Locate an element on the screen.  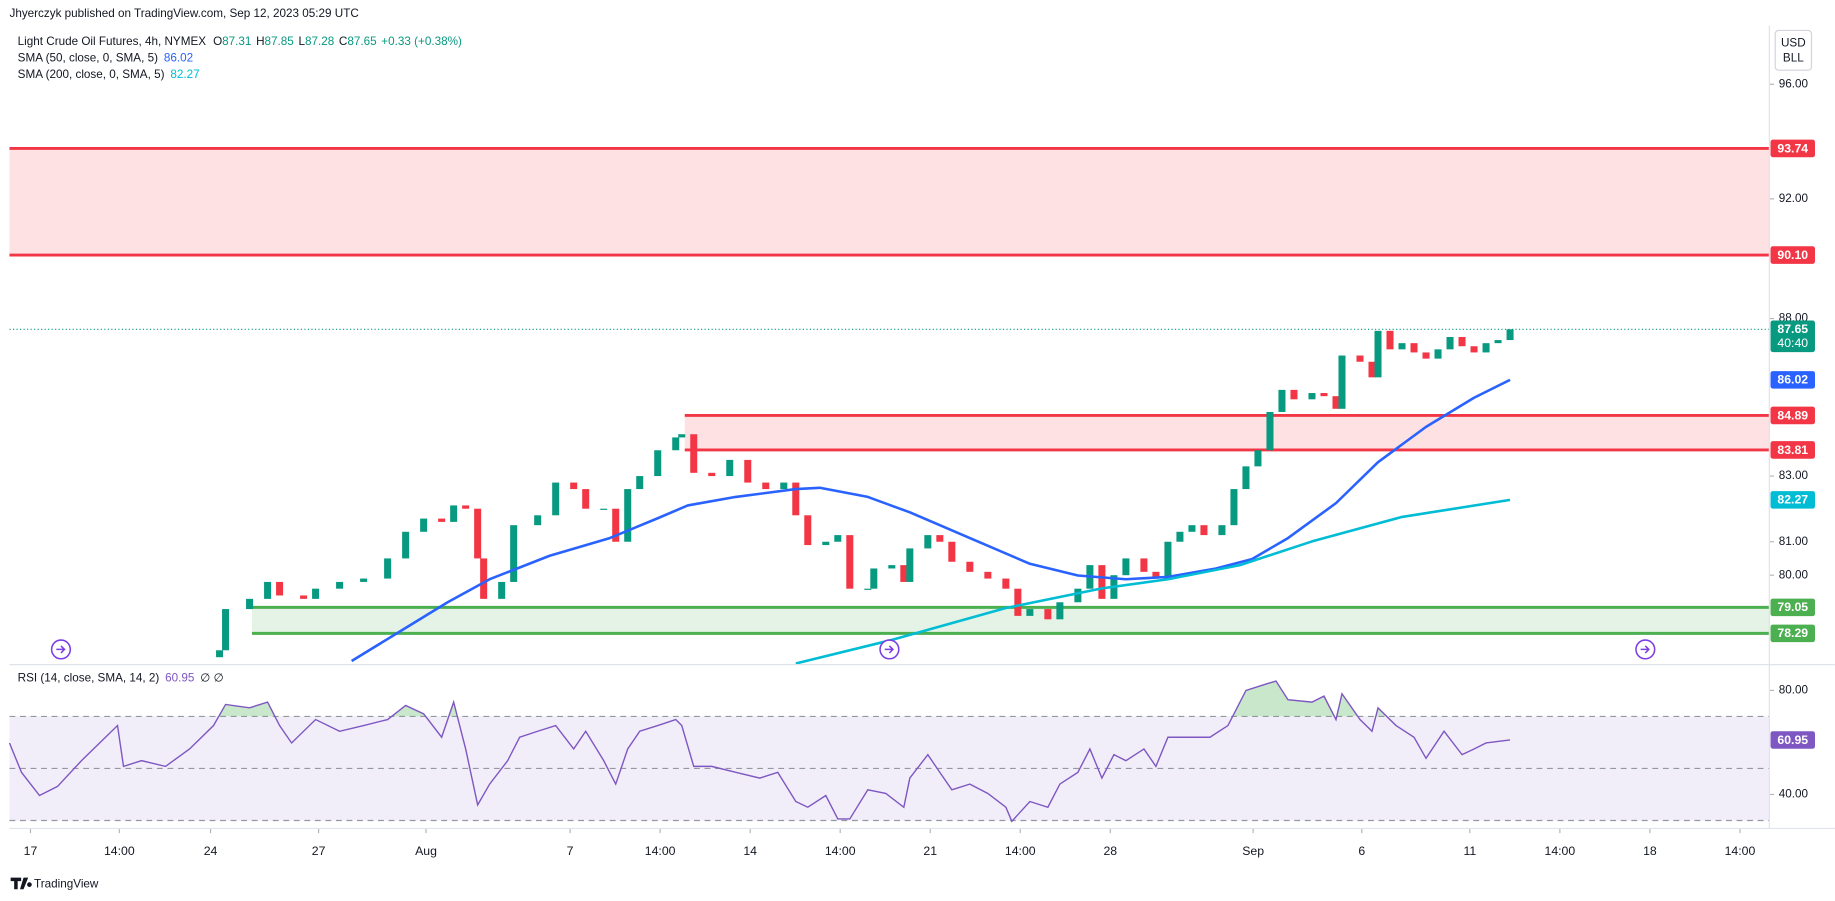
brand-logo is located at coordinates (21, 883).